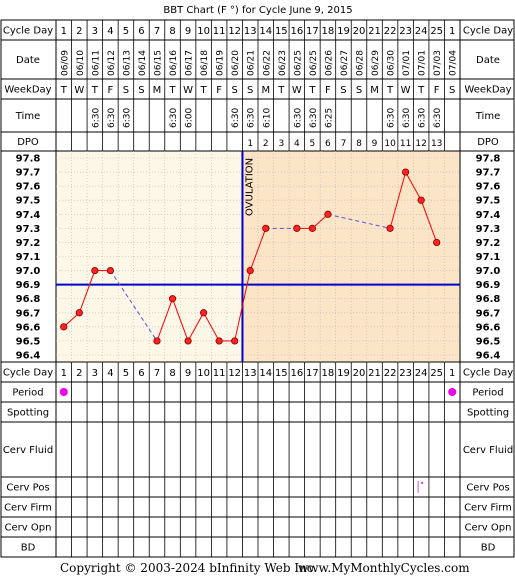 This screenshot has width=515, height=577. What do you see at coordinates (281, 373) in the screenshot?
I see `cycle-day-cell-bottom: 15` at bounding box center [281, 373].